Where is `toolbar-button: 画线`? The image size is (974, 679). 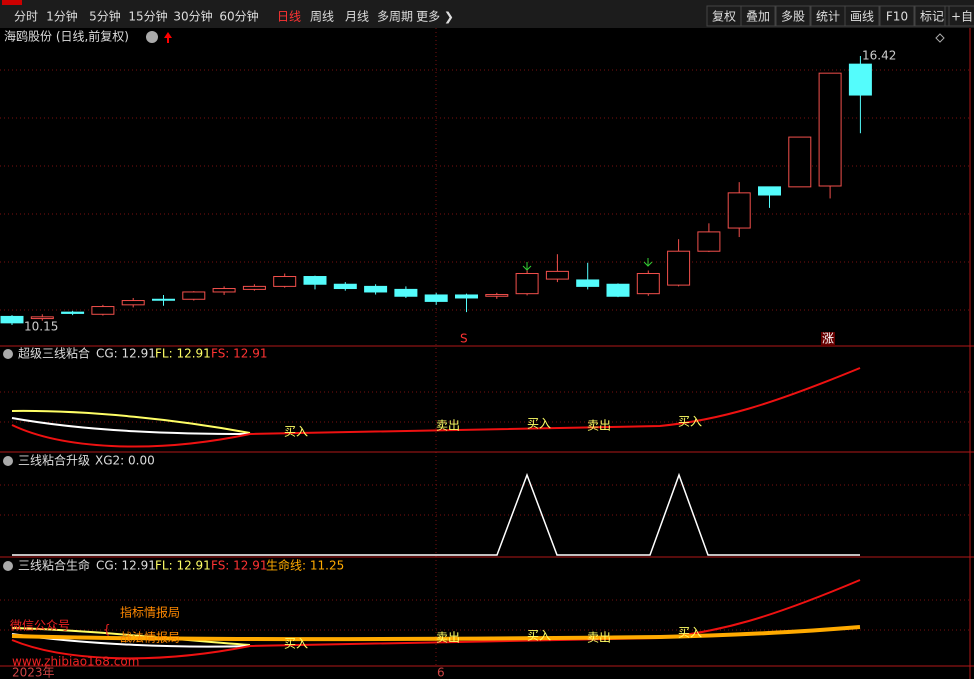 toolbar-button: 画线 is located at coordinates (862, 17).